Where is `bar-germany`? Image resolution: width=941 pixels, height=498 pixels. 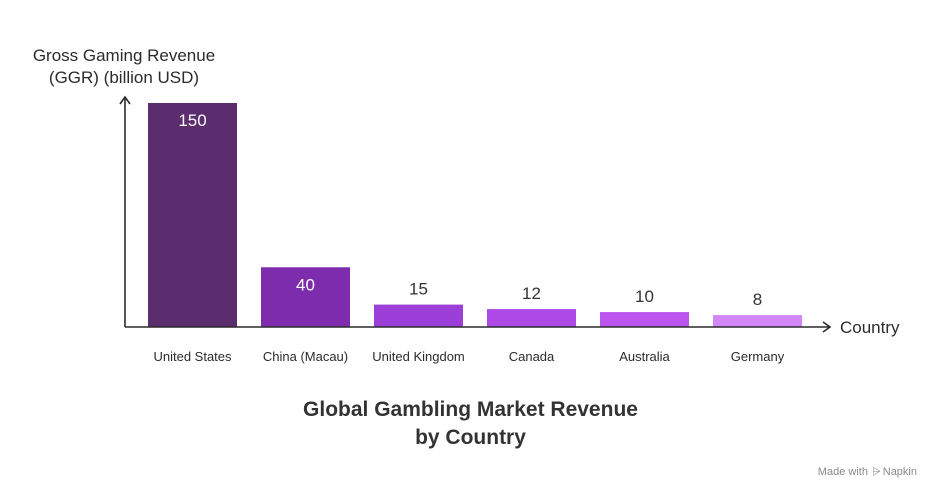 bar-germany is located at coordinates (757, 321).